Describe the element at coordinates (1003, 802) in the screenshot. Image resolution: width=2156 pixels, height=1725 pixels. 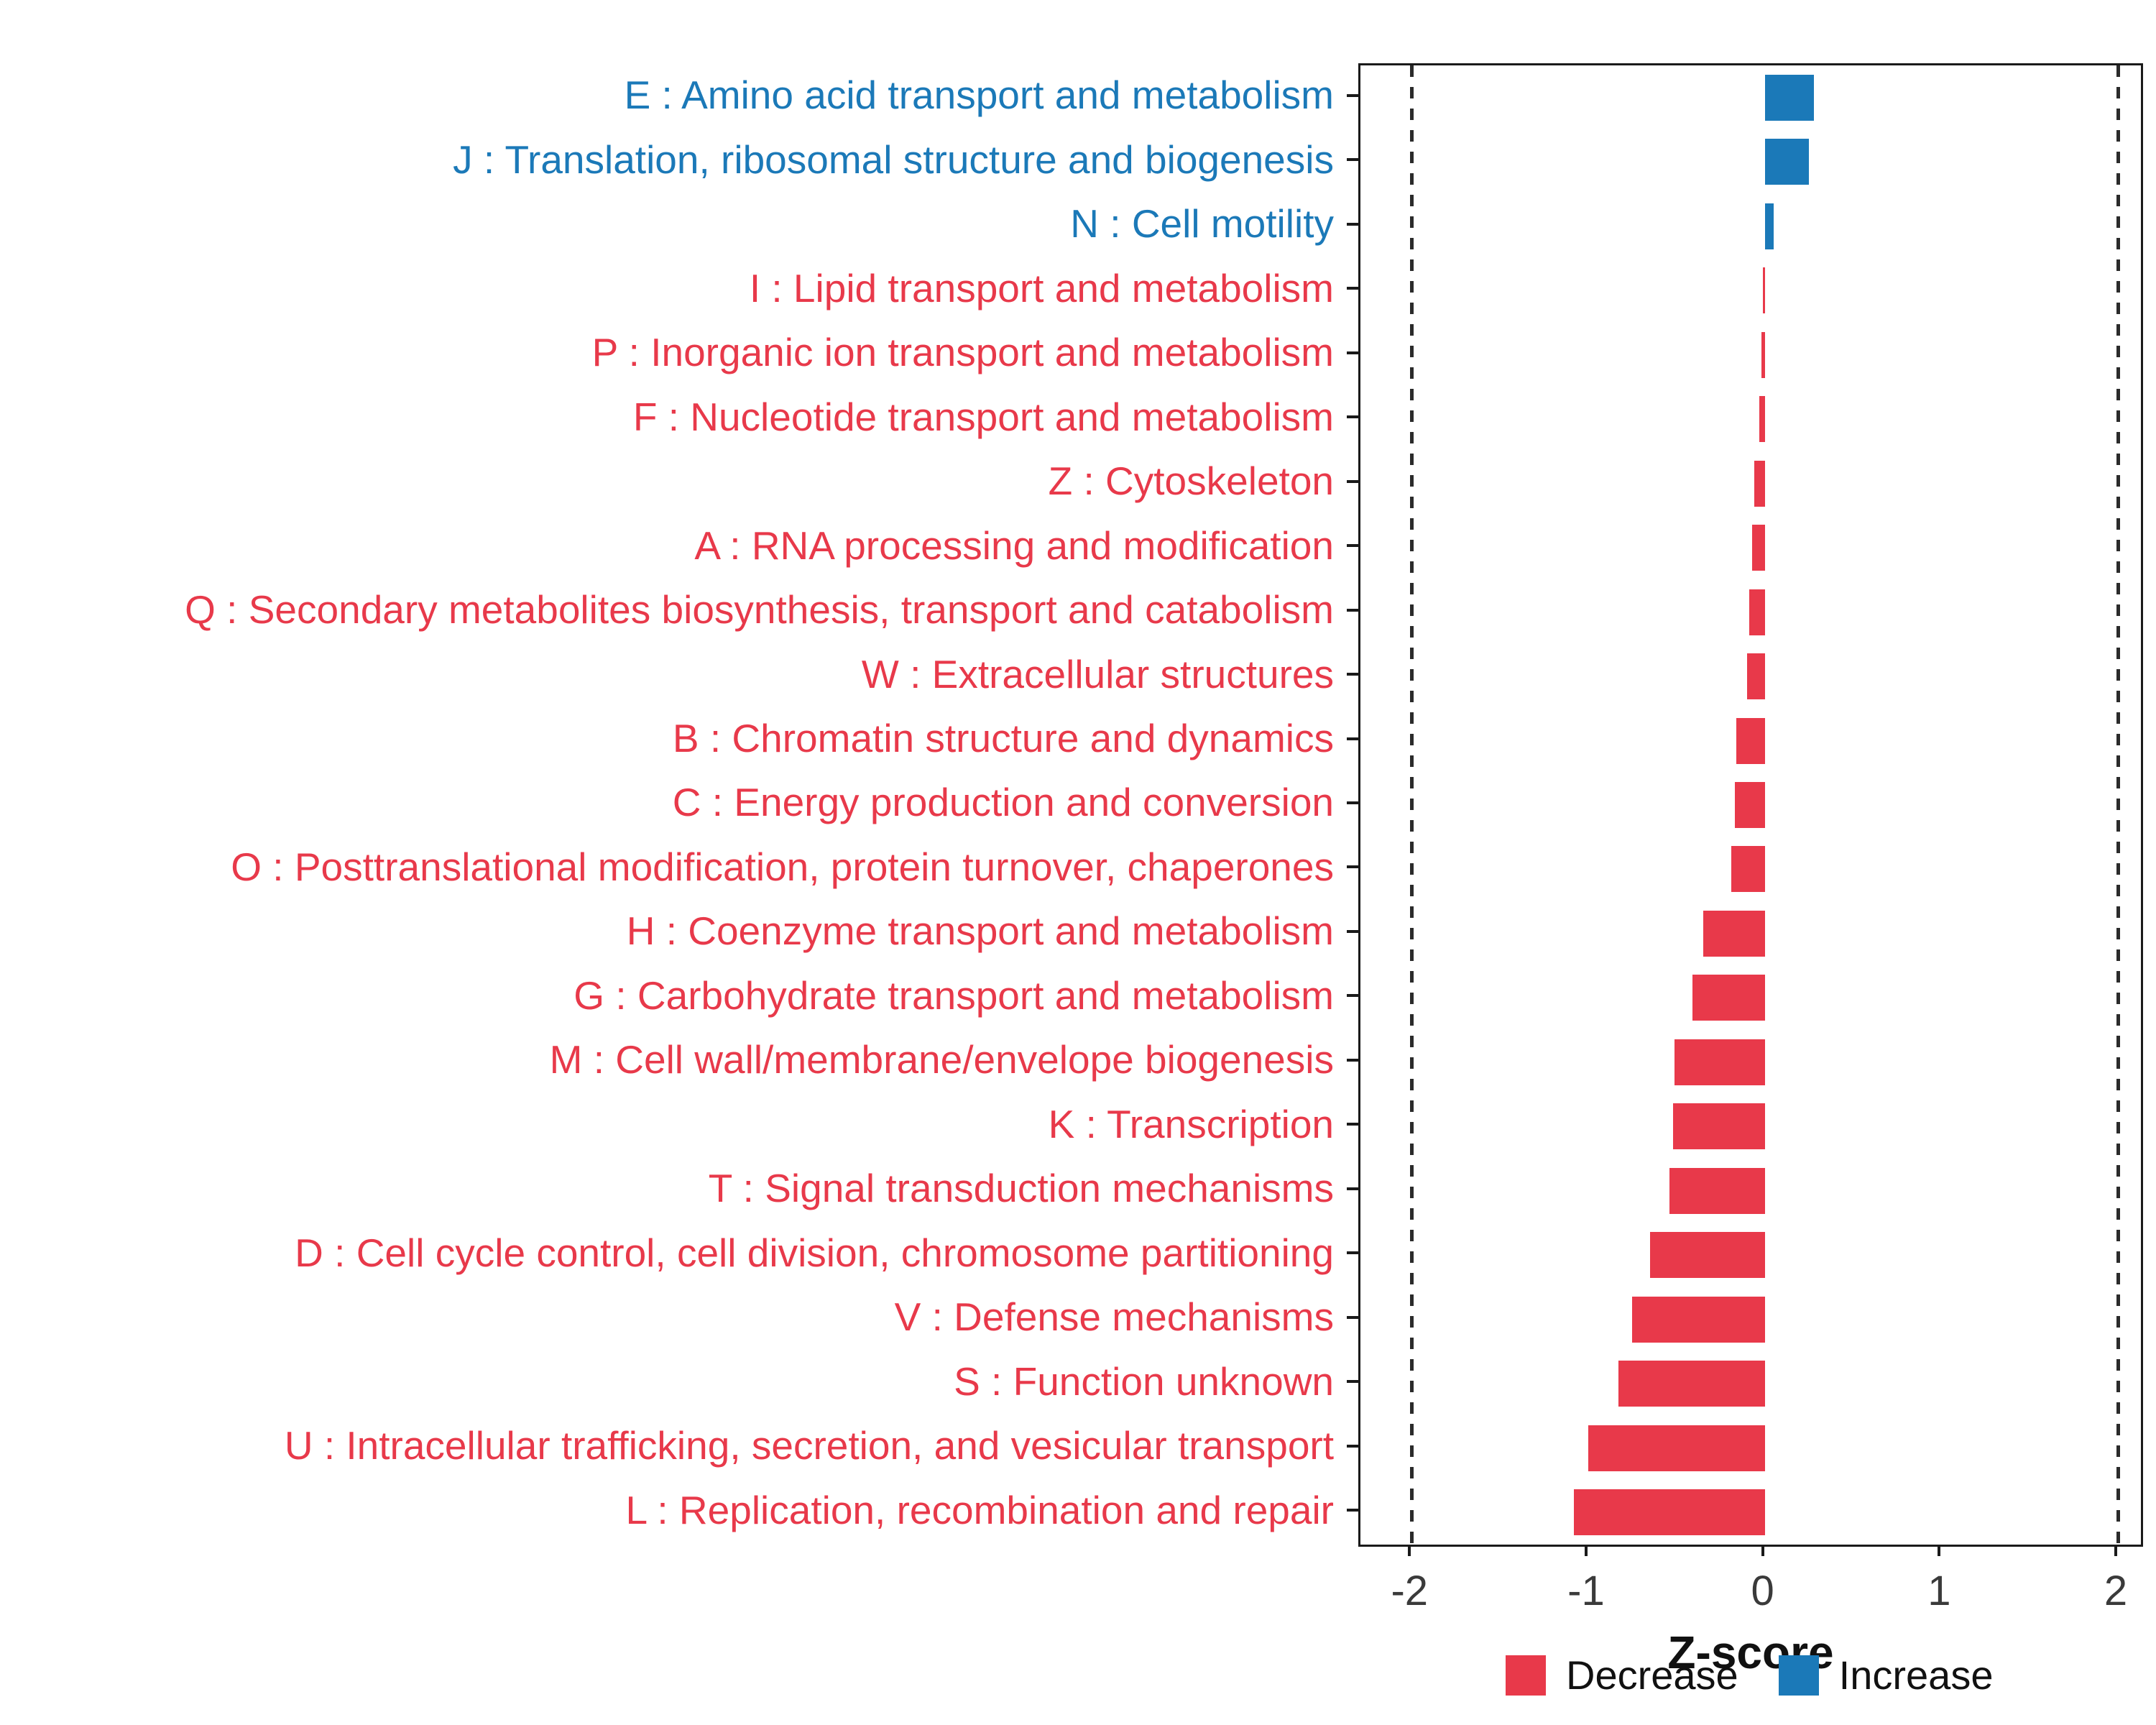
I see `category-label: C : Energy production and conversion` at that location.